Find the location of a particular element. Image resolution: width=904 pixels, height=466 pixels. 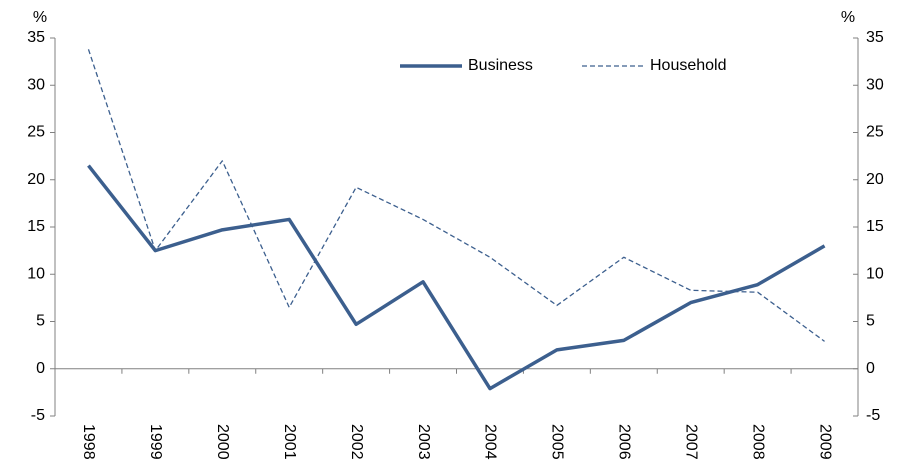

x-tick-label: 2004 is located at coordinates (490, 442).